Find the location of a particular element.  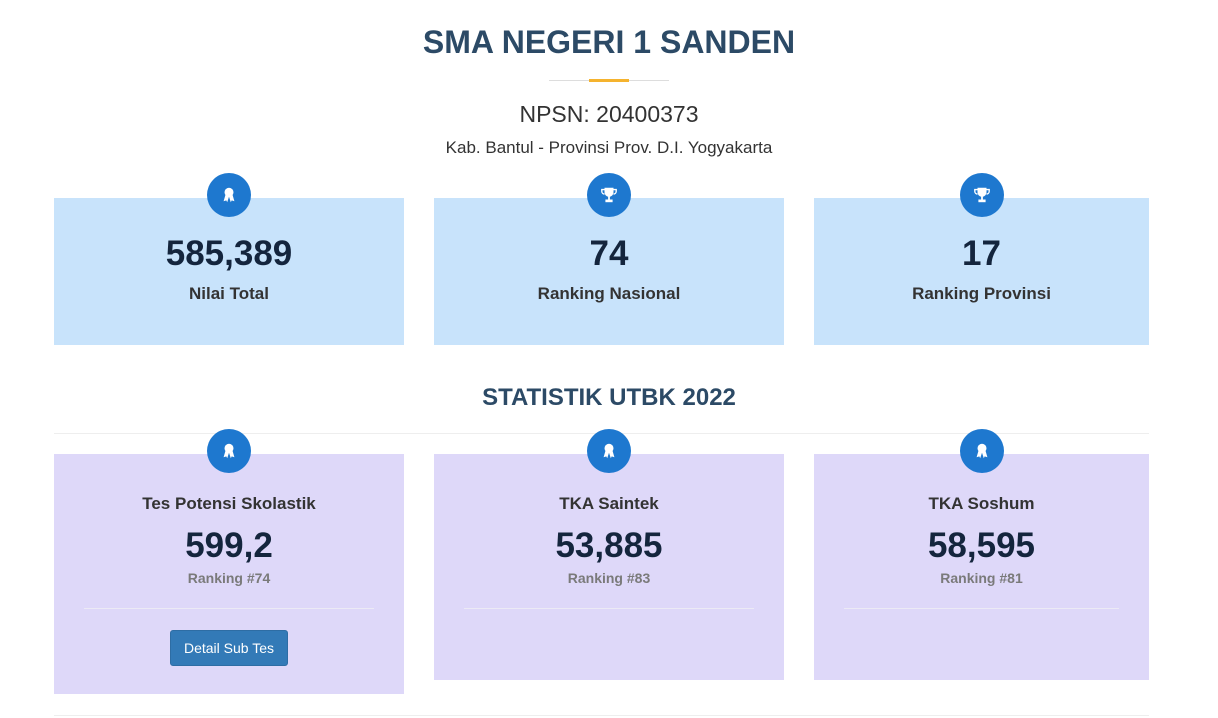

stat-card-saintek: TKA Saintek 53,885 Ranking #83 is located at coordinates (609, 554).